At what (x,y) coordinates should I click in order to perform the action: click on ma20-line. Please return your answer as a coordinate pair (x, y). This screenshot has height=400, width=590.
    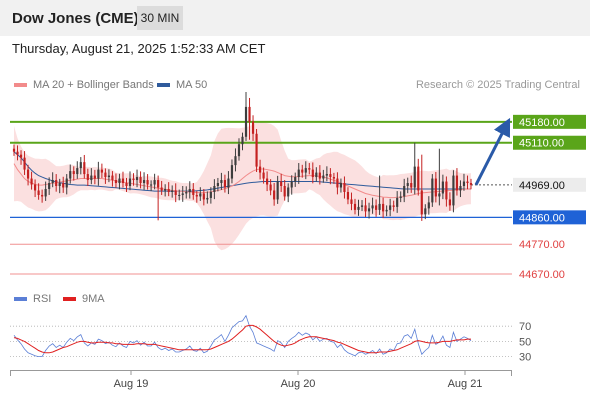
    Looking at the image, I should click on (242, 181).